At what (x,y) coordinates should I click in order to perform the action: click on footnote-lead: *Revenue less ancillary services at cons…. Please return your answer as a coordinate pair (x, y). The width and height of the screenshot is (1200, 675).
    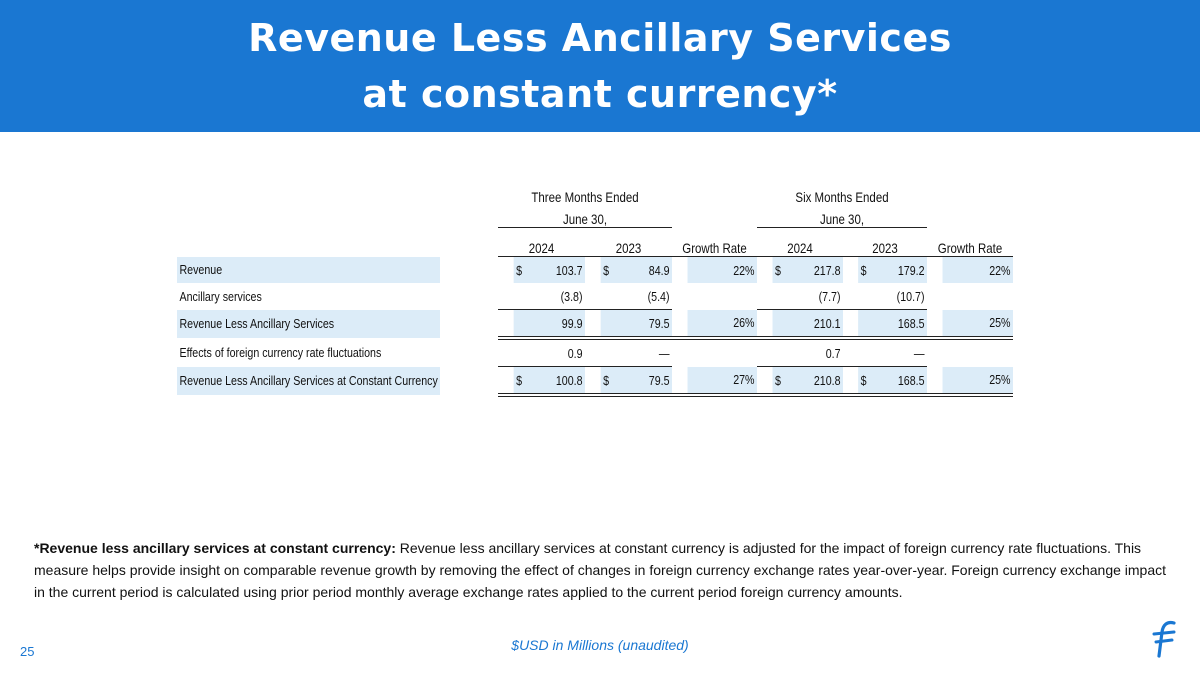
    Looking at the image, I should click on (215, 548).